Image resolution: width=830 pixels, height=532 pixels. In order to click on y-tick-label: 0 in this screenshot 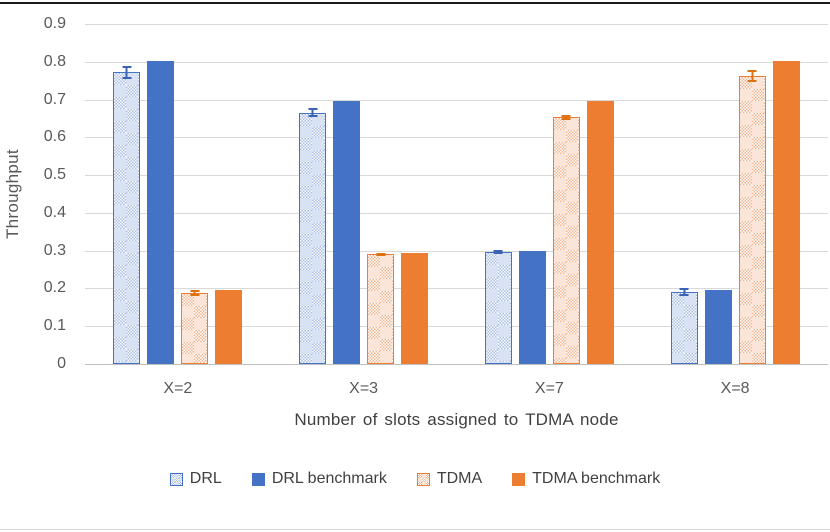, I will do `click(61, 363)`.